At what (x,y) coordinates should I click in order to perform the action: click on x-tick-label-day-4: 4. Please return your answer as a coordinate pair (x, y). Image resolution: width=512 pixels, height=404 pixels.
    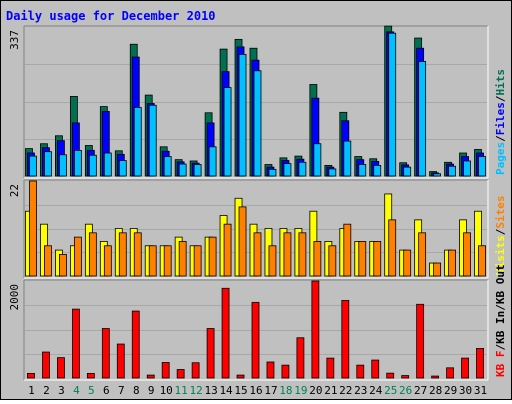
    Looking at the image, I should click on (76, 390).